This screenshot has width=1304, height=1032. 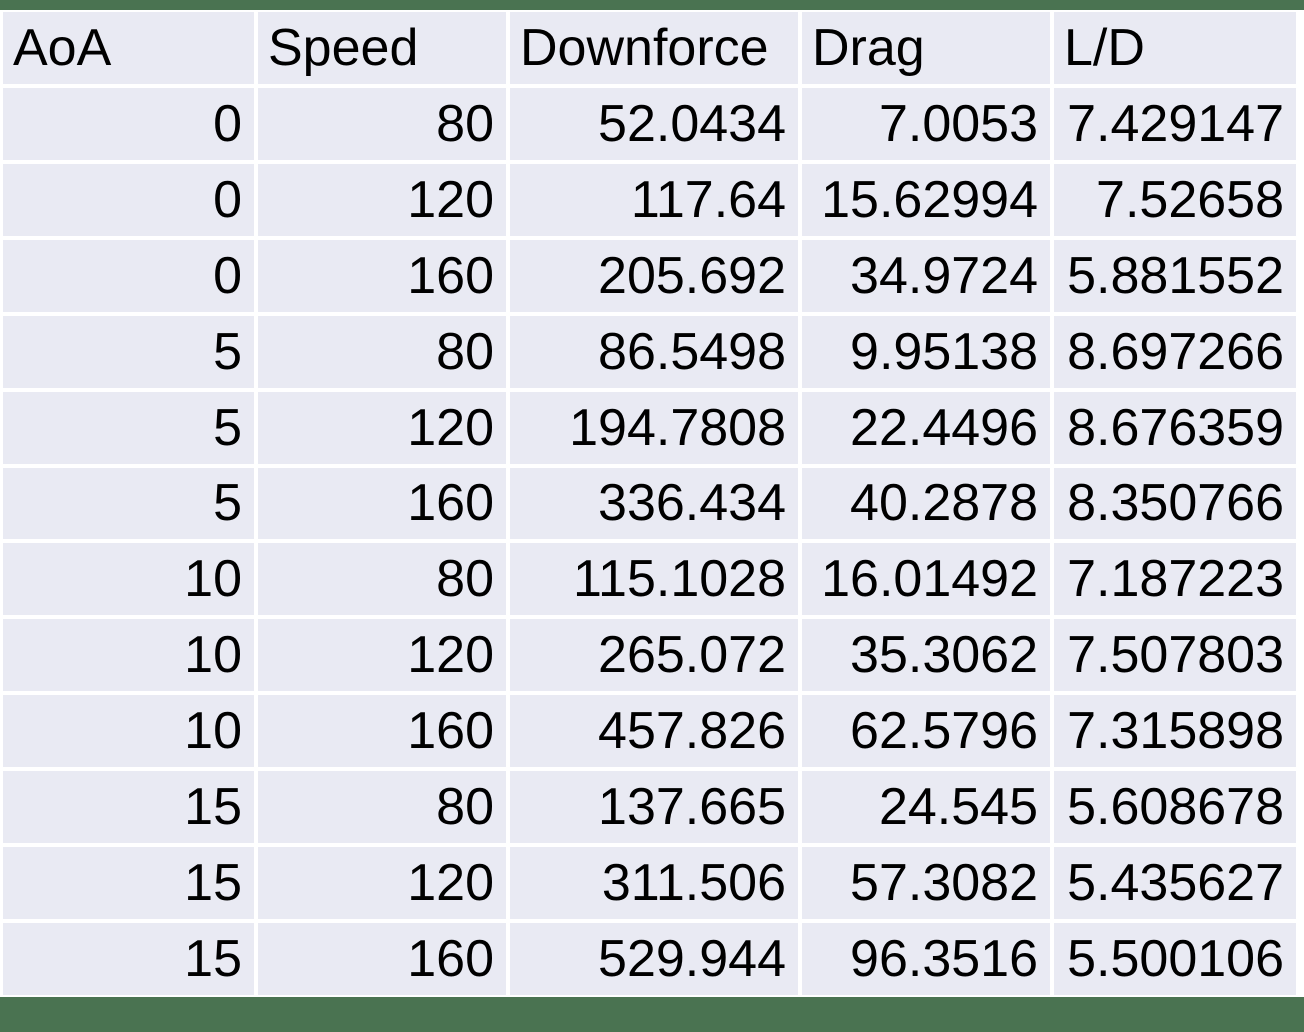 What do you see at coordinates (654, 427) in the screenshot?
I see `table-cell: 194.7808` at bounding box center [654, 427].